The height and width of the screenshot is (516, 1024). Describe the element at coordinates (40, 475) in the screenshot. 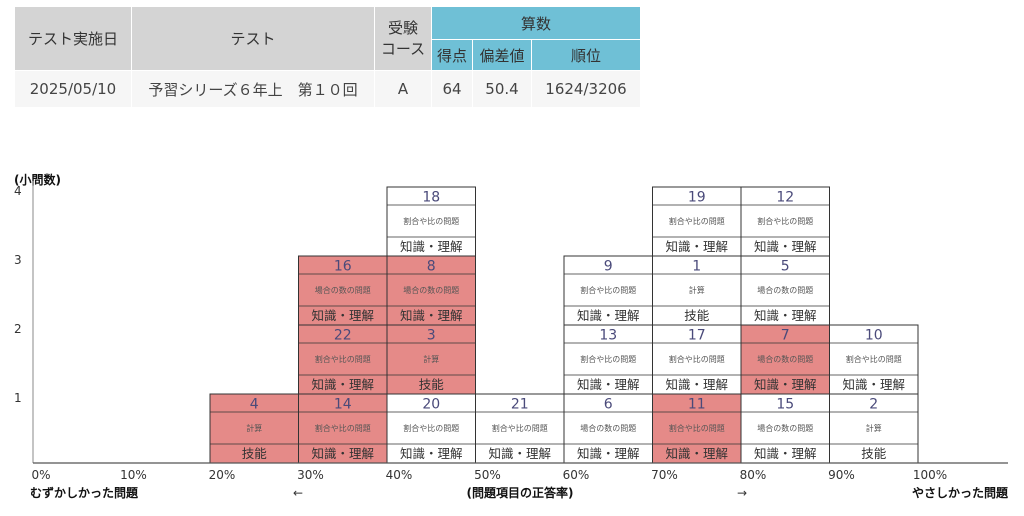

I see `x-tick-label: 0%` at that location.